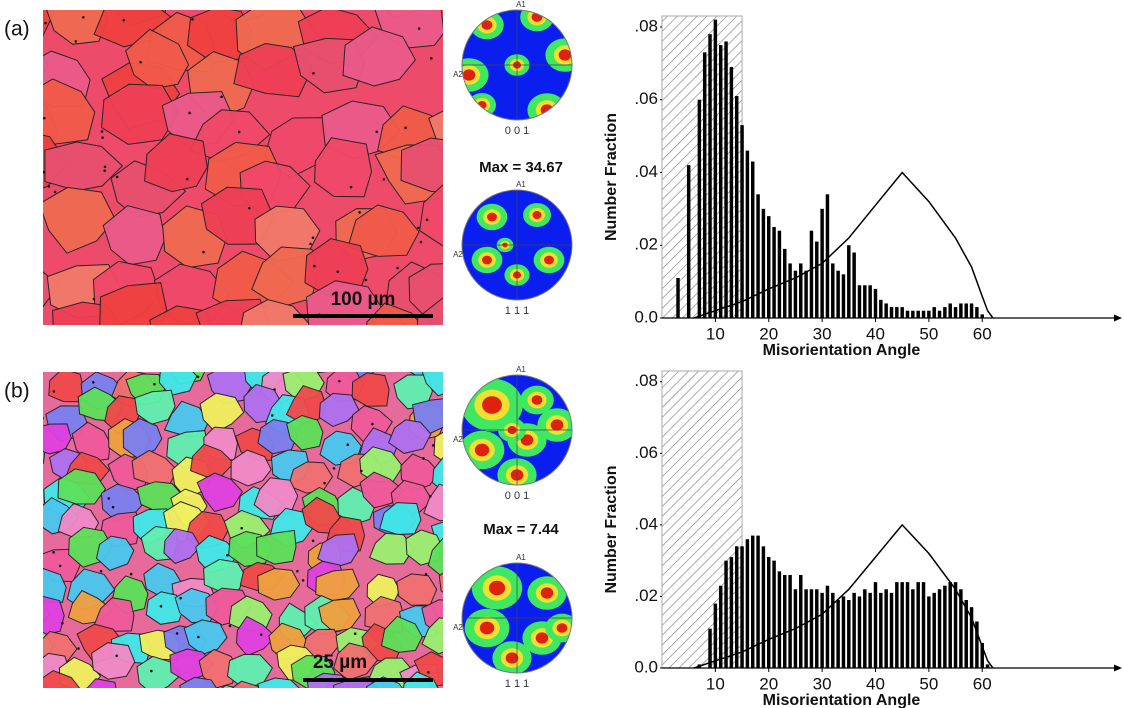 The width and height of the screenshot is (1124, 708). What do you see at coordinates (715, 333) in the screenshot?
I see `x-tick-label: 10` at bounding box center [715, 333].